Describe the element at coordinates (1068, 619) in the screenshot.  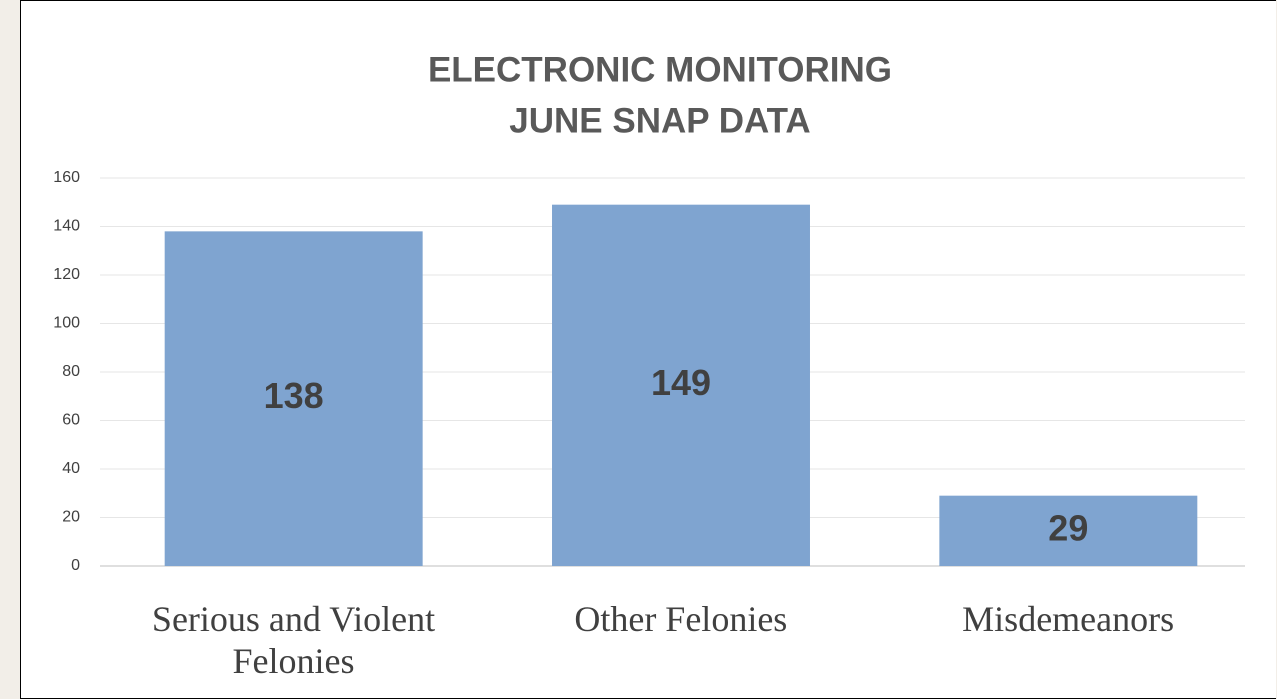
I see `x-tick-label: Misdemeanors` at that location.